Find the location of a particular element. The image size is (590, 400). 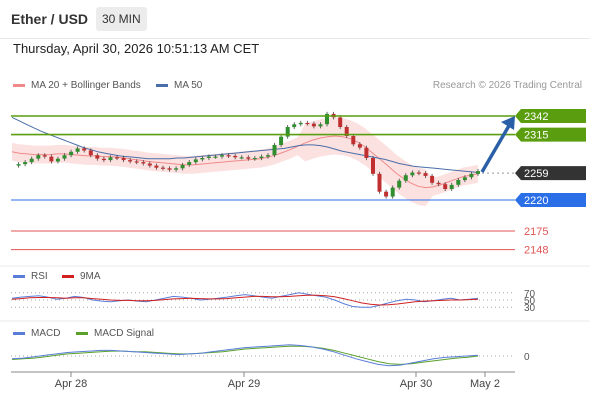

rsi-line is located at coordinates (245, 300).